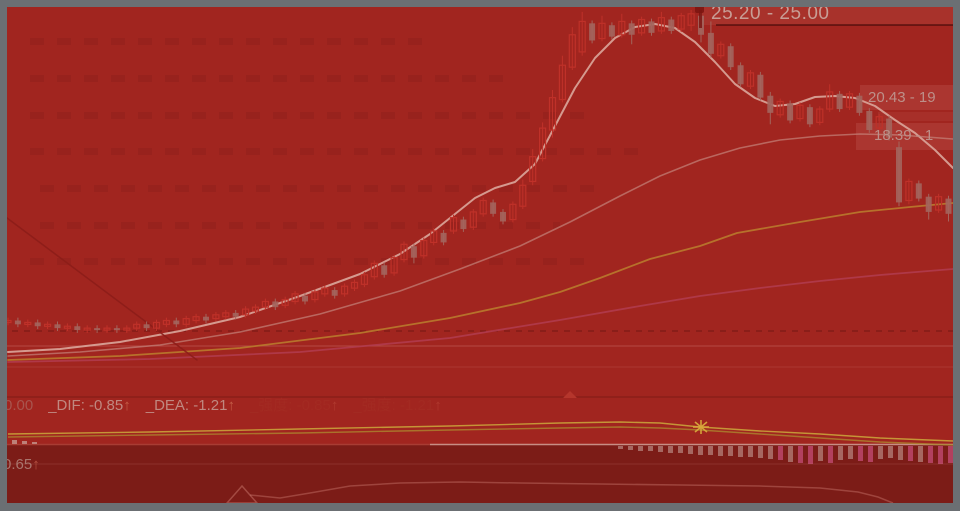  I want to click on indicator-zero-value: 0.00, so click(19, 405).